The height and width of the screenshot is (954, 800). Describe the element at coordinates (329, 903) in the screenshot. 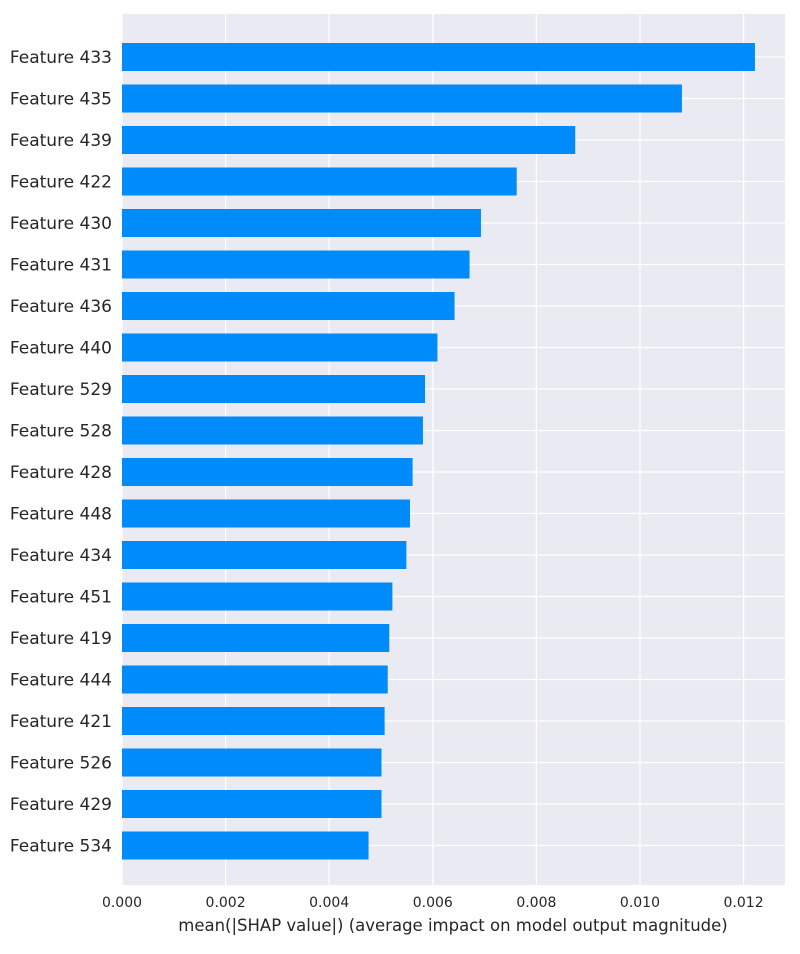

I see `x-tick-label: 0.004` at that location.